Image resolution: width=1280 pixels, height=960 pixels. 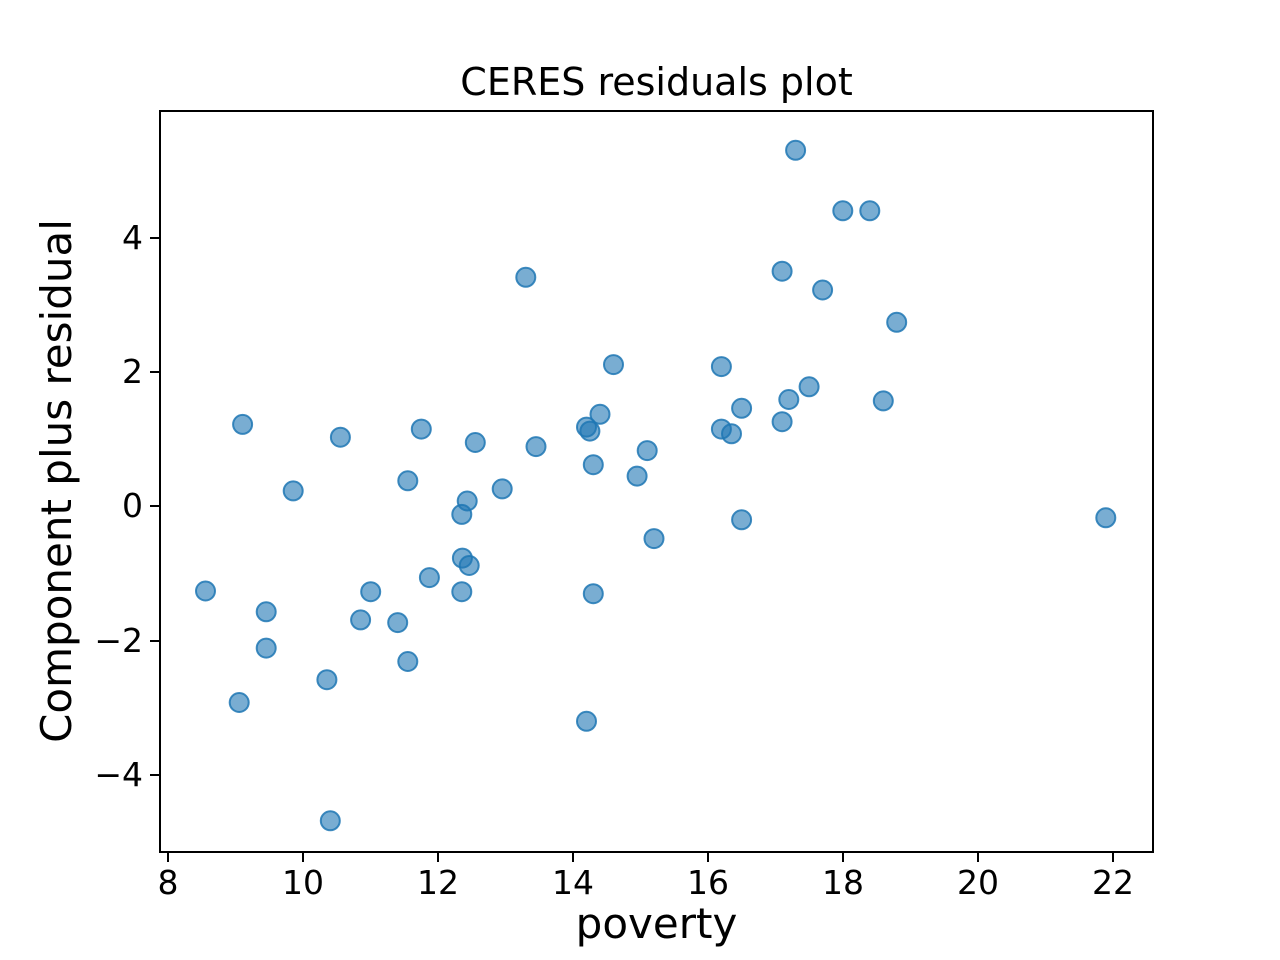 What do you see at coordinates (978, 882) in the screenshot?
I see `x-tick-label: 20` at bounding box center [978, 882].